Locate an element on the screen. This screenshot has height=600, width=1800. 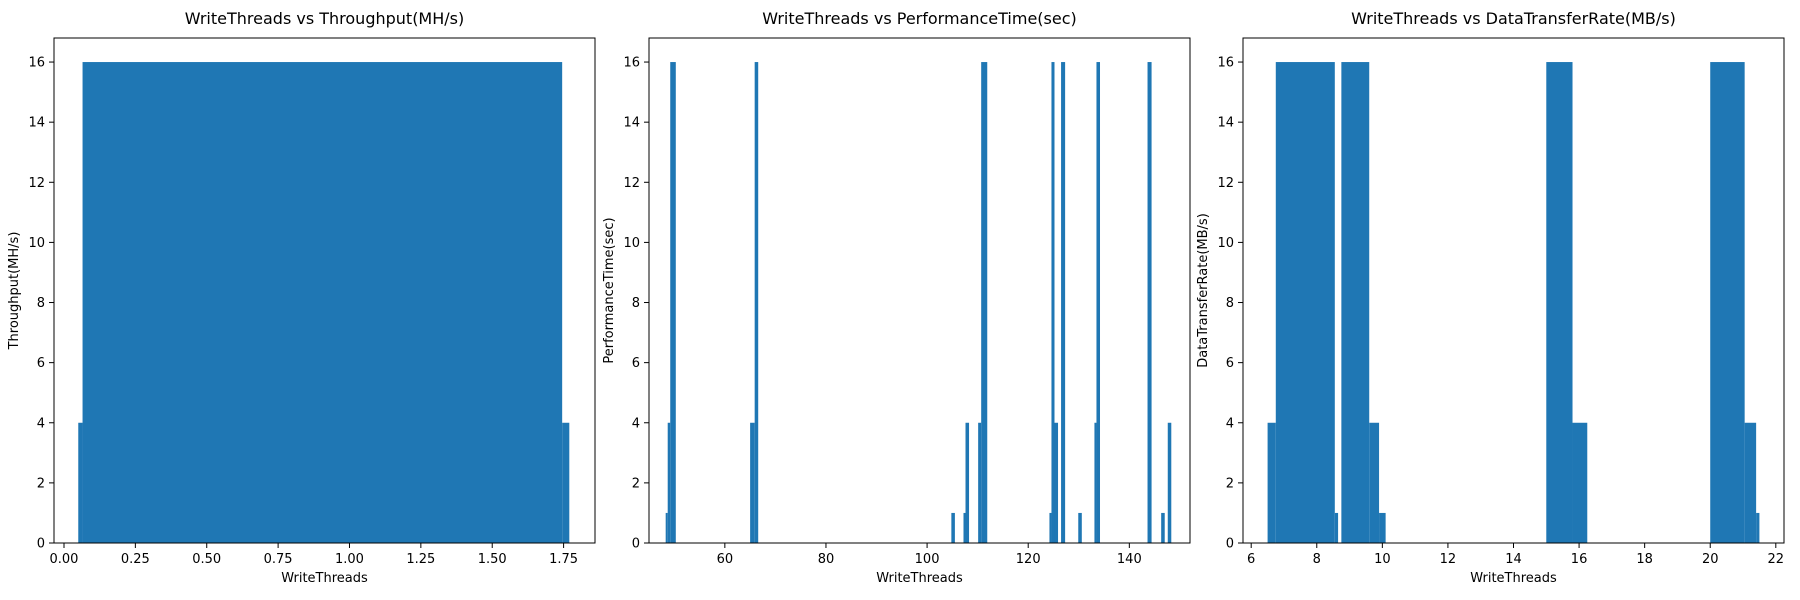
x-tick-label: 14 is located at coordinates (1513, 559).